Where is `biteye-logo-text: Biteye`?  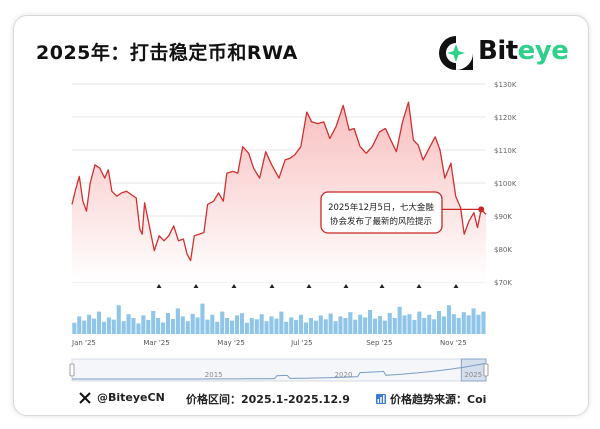
biteye-logo-text: Biteye is located at coordinates (523, 51).